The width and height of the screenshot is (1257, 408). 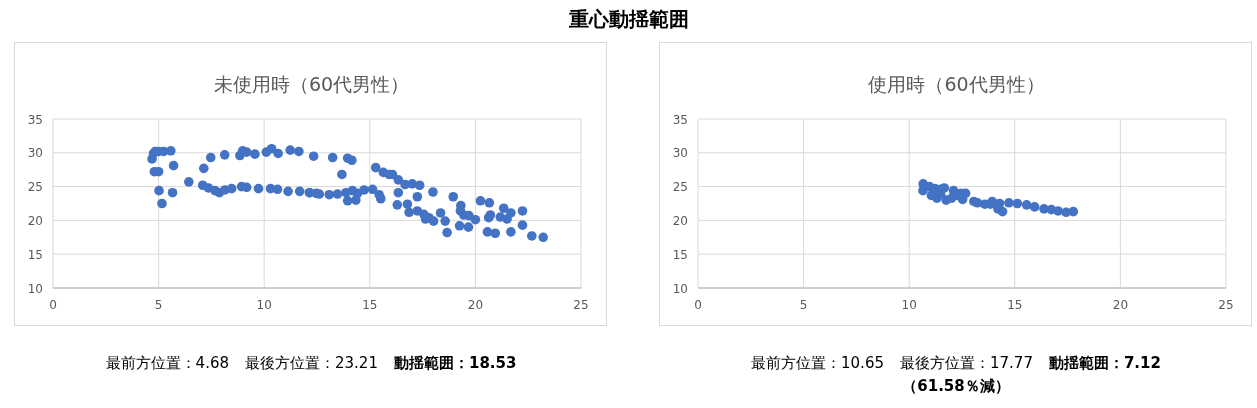 What do you see at coordinates (966, 363) in the screenshot?
I see `text: 最後方位置：17.77` at bounding box center [966, 363].